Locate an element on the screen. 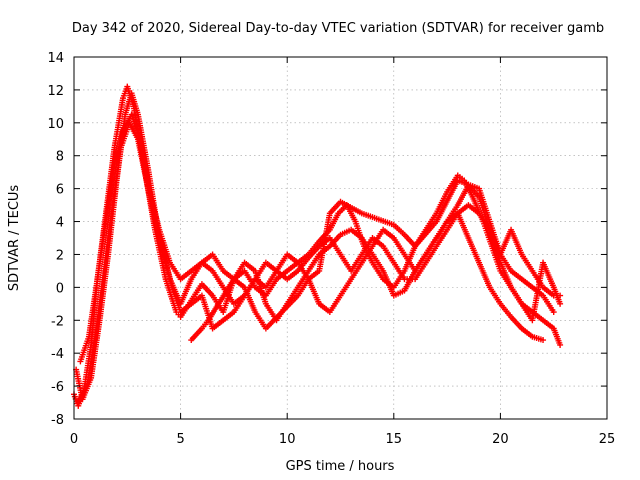 This screenshot has width=640, height=480. x-tick-label: 15 is located at coordinates (394, 439).